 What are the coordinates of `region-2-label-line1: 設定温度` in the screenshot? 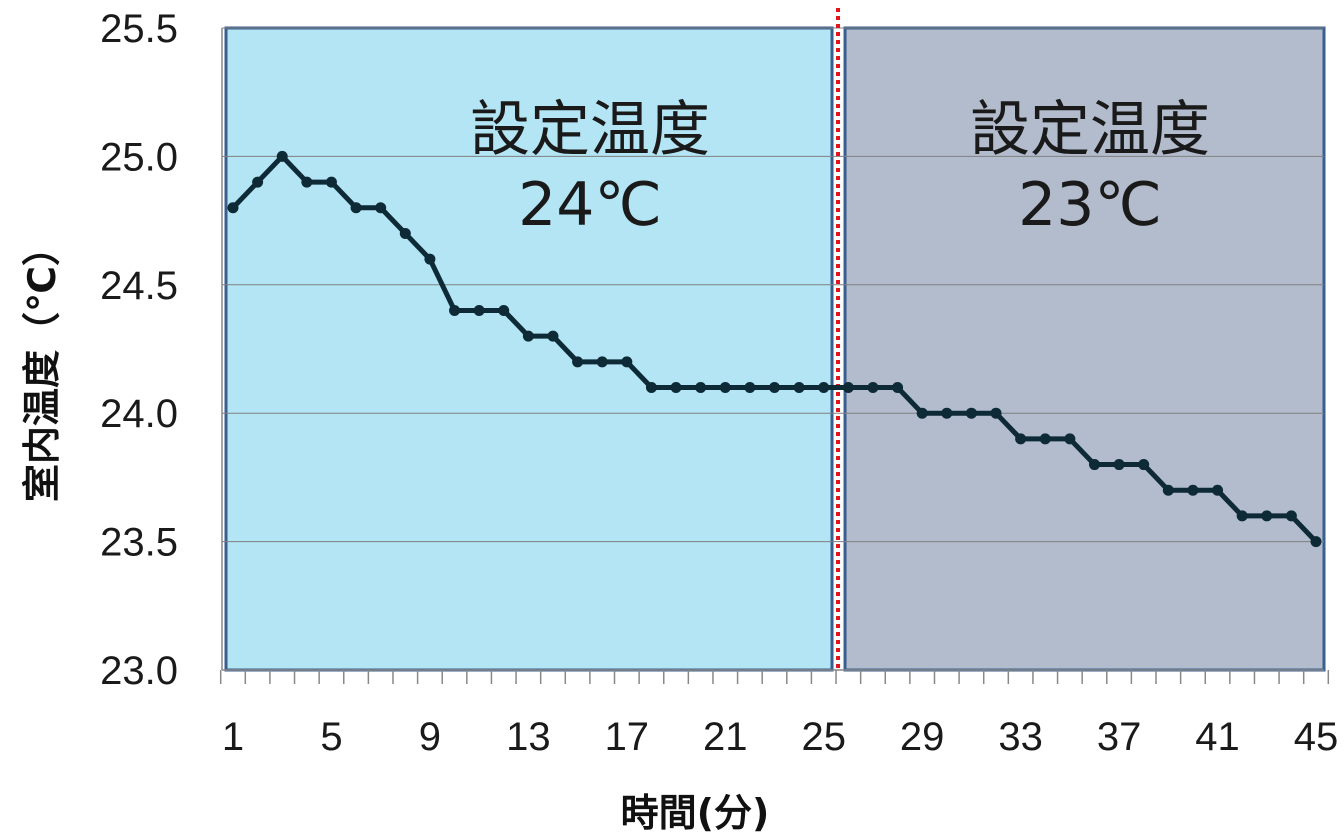 It's located at (1090, 130).